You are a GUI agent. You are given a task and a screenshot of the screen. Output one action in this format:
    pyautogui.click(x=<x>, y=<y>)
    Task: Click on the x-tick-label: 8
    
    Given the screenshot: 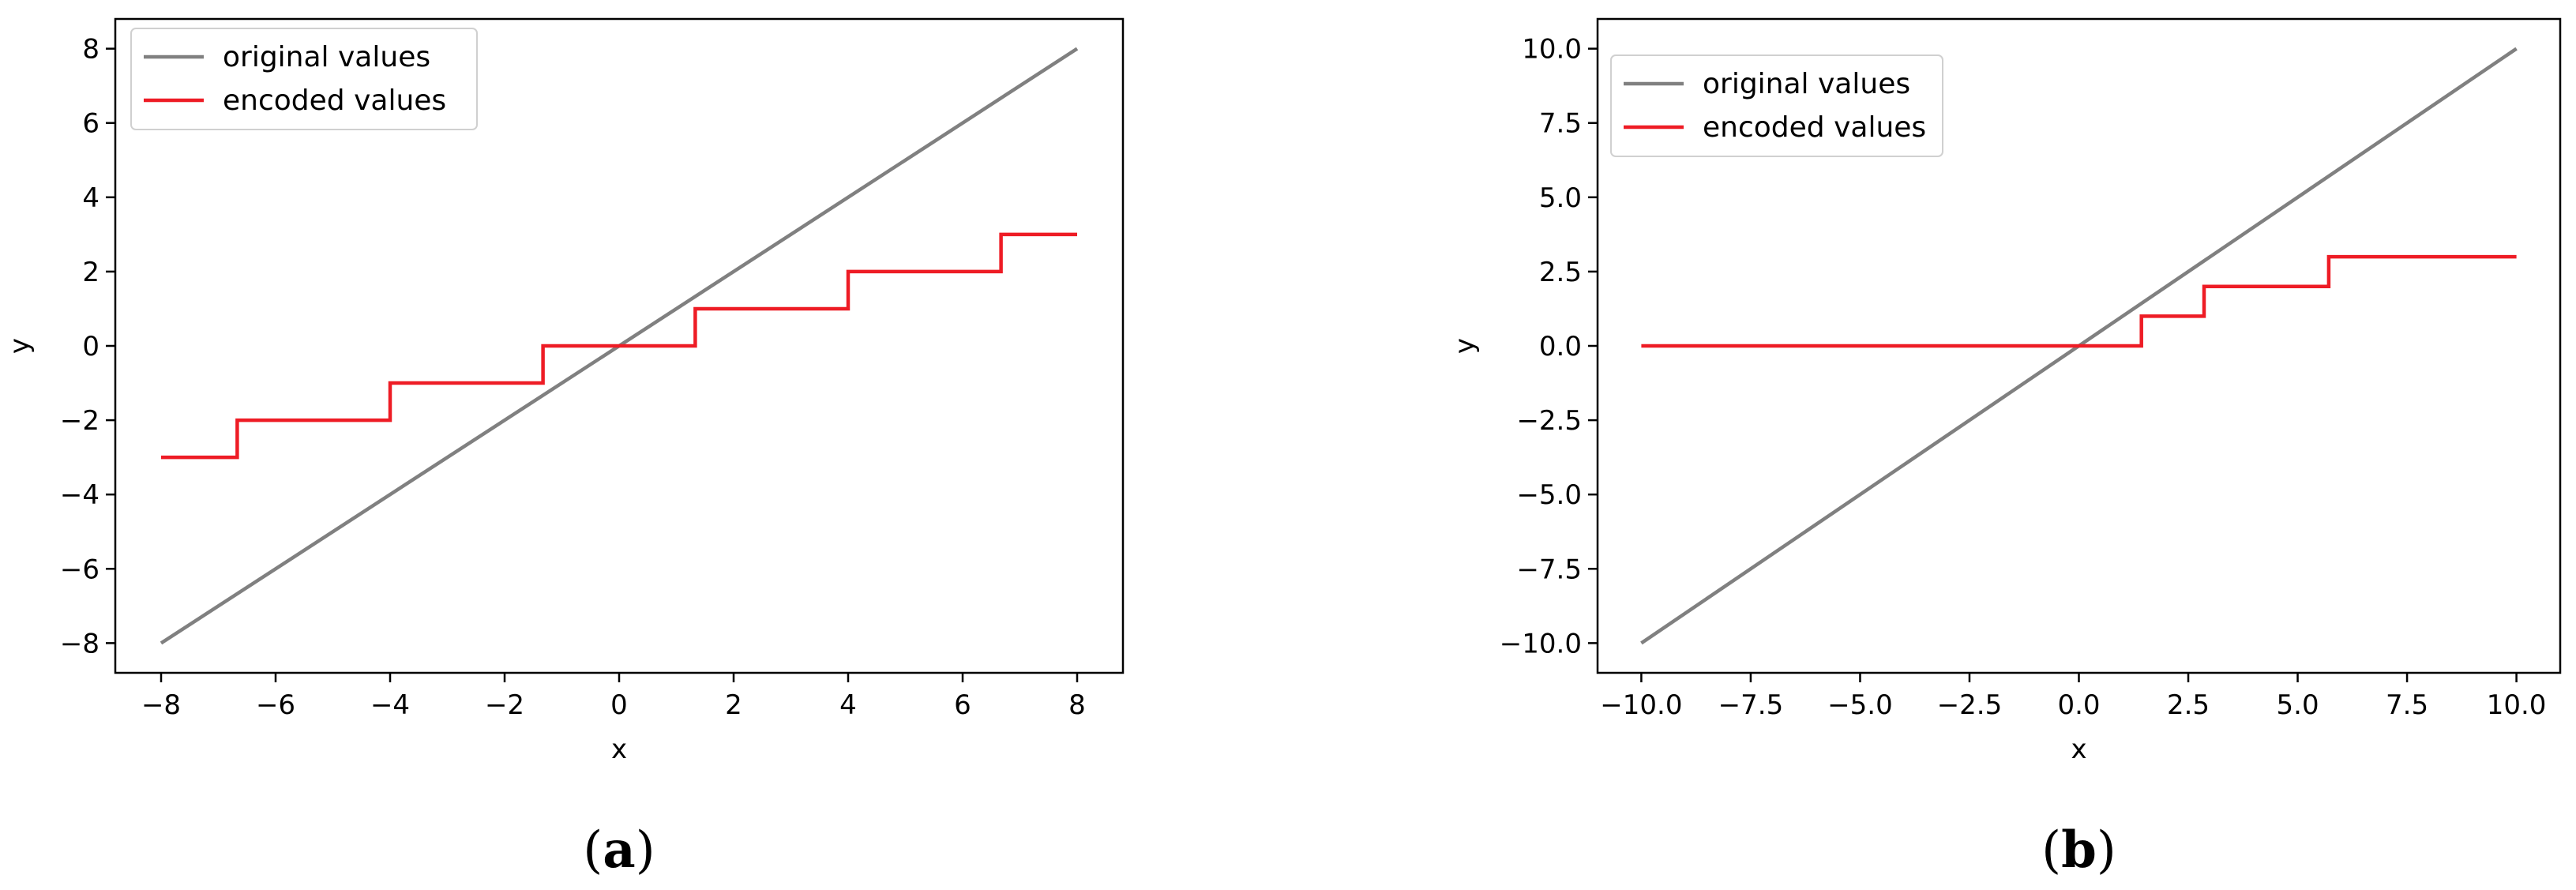 What is the action you would take?
    pyautogui.click(x=1077, y=705)
    